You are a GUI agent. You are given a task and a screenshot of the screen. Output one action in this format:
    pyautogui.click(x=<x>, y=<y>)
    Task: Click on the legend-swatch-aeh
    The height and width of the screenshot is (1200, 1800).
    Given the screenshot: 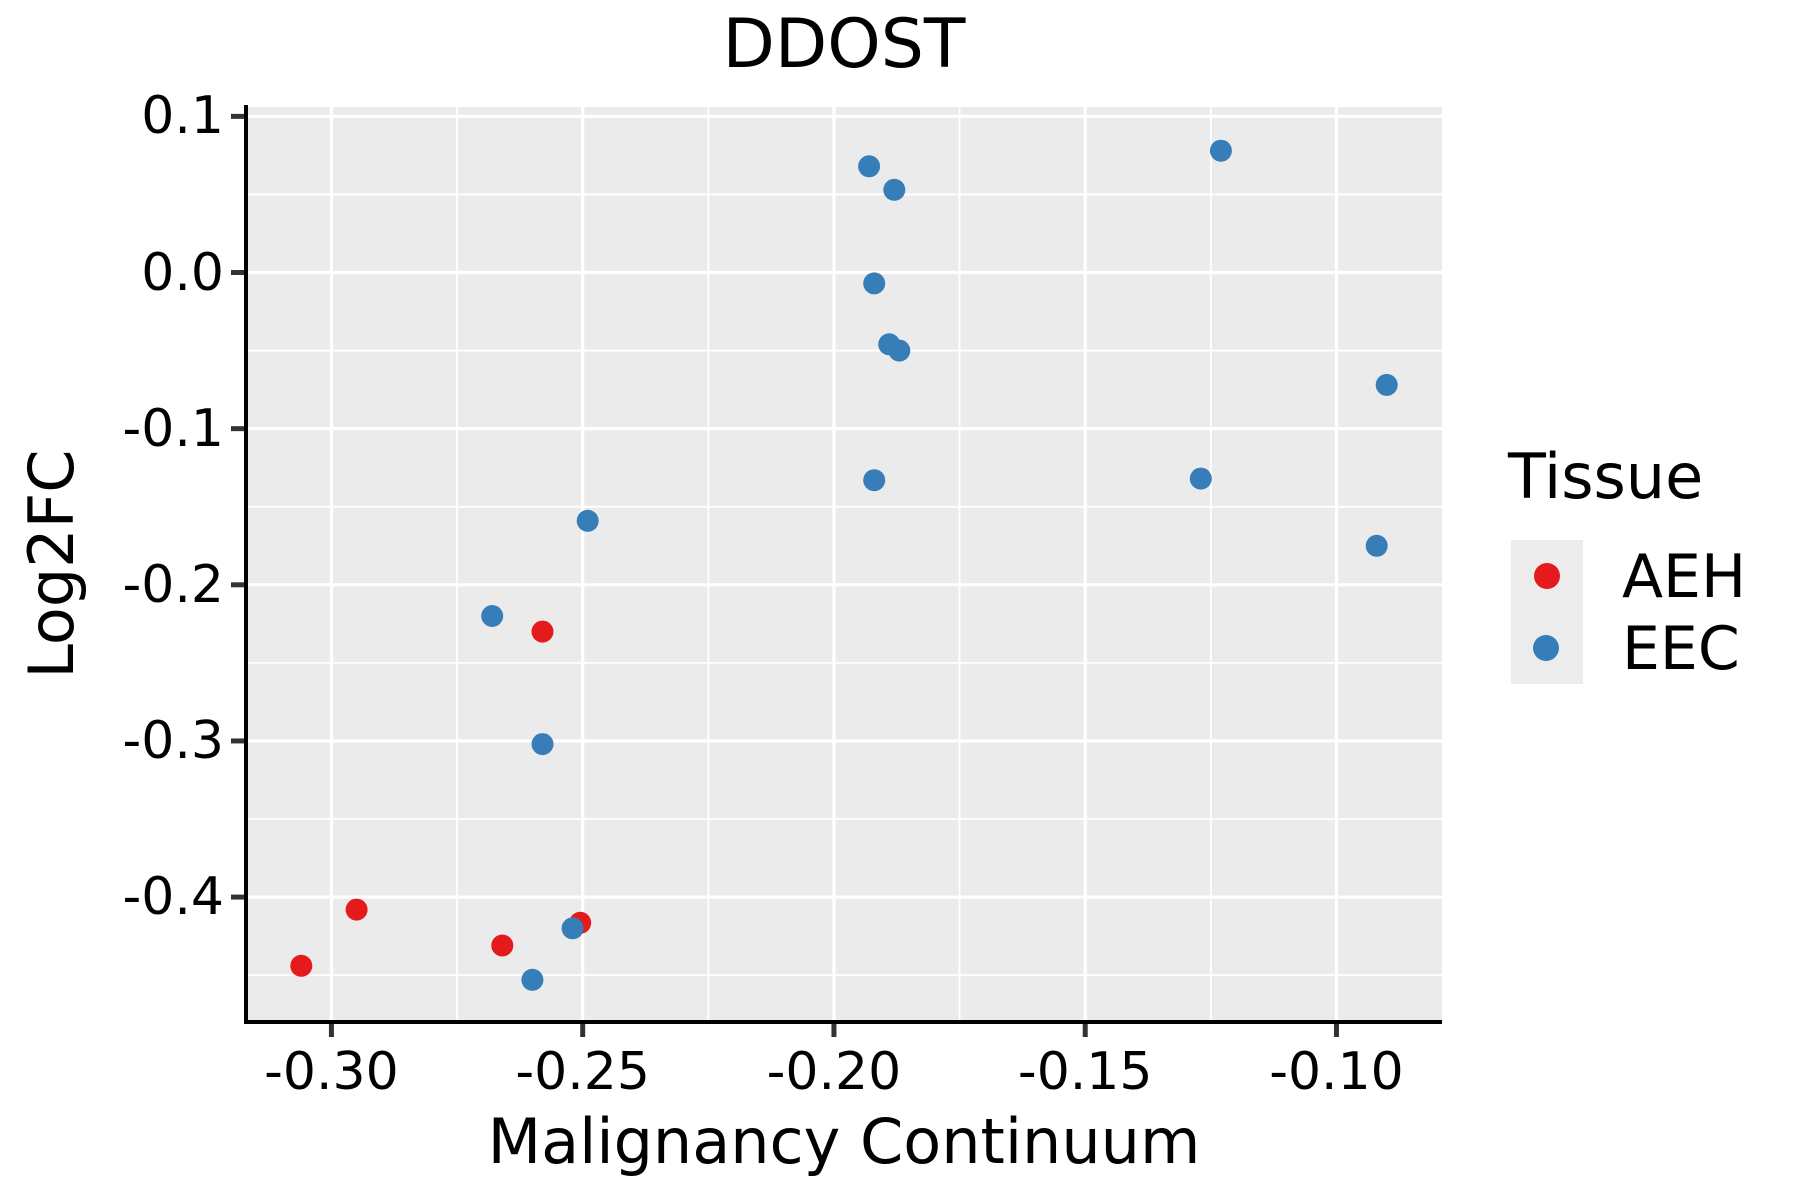 What is the action you would take?
    pyautogui.click(x=1547, y=576)
    